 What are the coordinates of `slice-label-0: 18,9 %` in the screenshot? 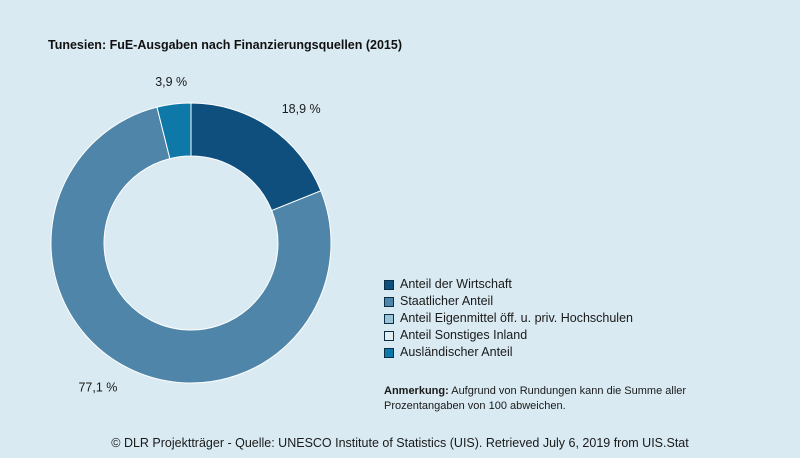 It's located at (301, 109).